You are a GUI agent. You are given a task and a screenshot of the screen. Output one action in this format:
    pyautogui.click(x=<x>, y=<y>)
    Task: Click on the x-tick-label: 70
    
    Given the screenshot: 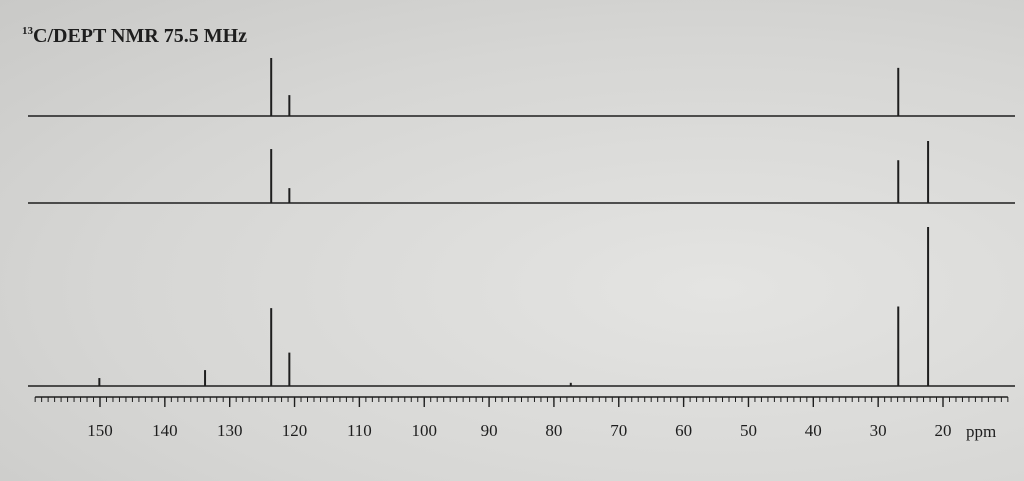 What is the action you would take?
    pyautogui.click(x=618, y=430)
    